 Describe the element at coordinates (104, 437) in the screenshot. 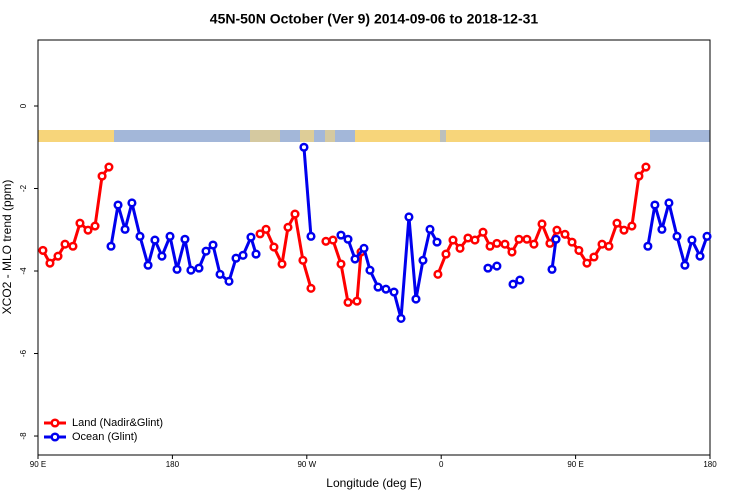

I see `legend-label: Ocean (Glint)` at that location.